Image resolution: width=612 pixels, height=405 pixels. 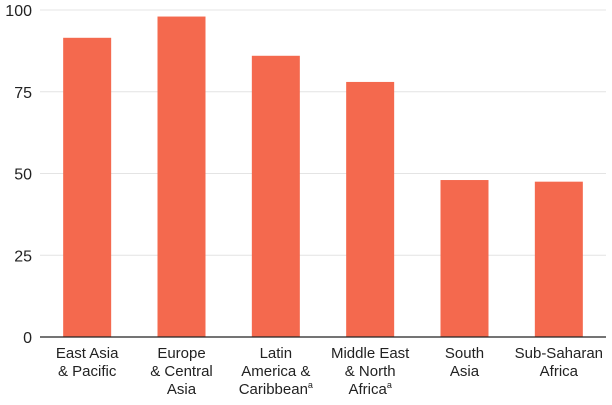 I want to click on x-tick-label: Latin America & Caribbeana, so click(x=276, y=371).